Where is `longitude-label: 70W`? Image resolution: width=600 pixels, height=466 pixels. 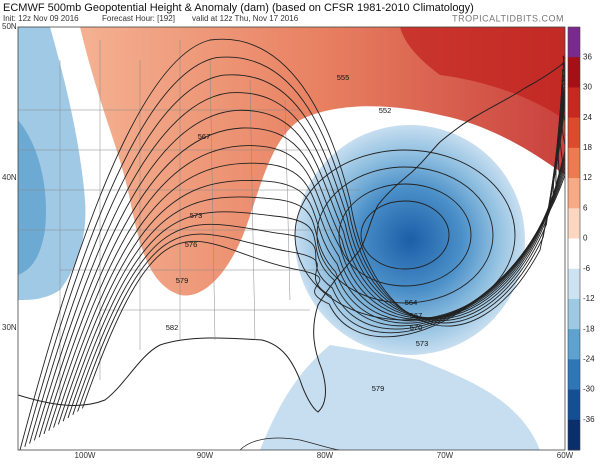 longitude-label: 70W is located at coordinates (445, 455).